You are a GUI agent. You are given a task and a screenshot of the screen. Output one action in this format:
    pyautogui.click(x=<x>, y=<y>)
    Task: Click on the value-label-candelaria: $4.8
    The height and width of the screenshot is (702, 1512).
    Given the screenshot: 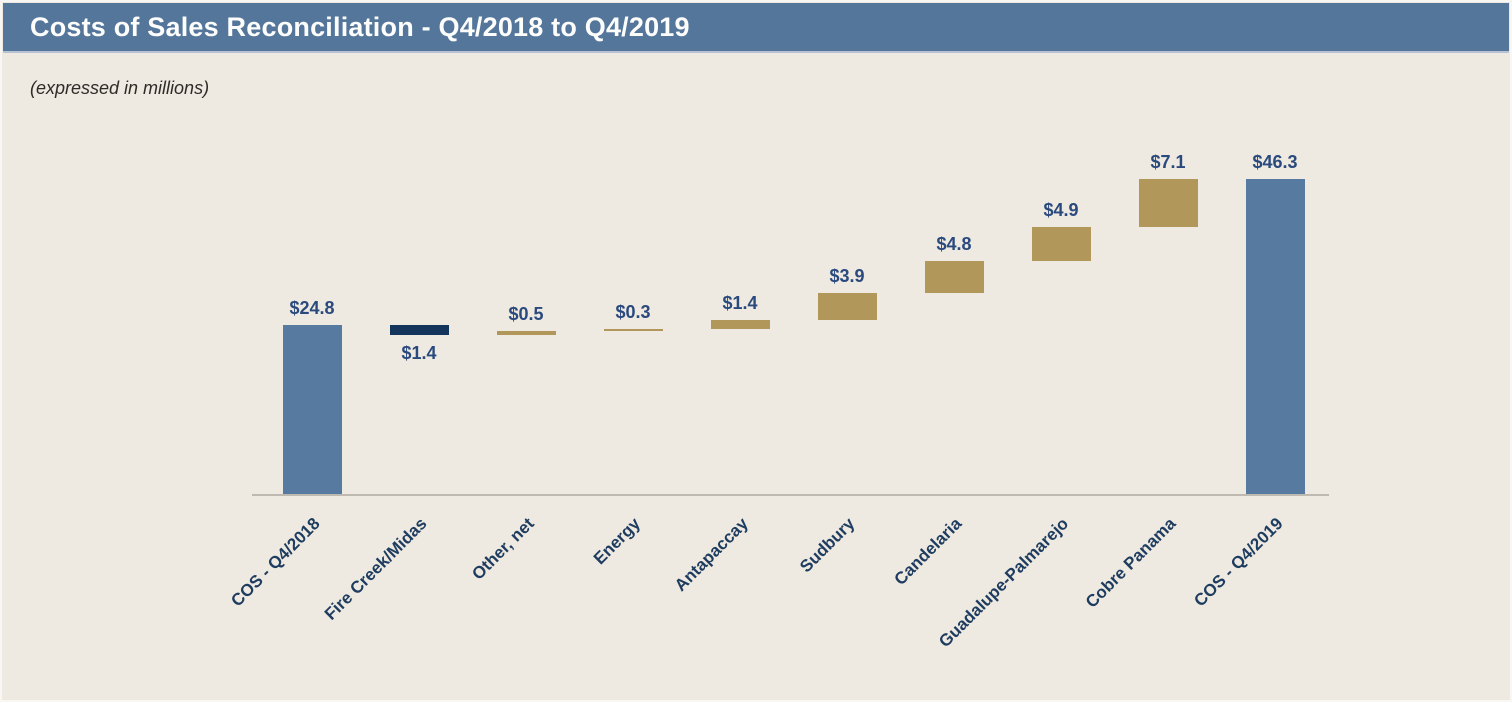 What is the action you would take?
    pyautogui.click(x=954, y=243)
    